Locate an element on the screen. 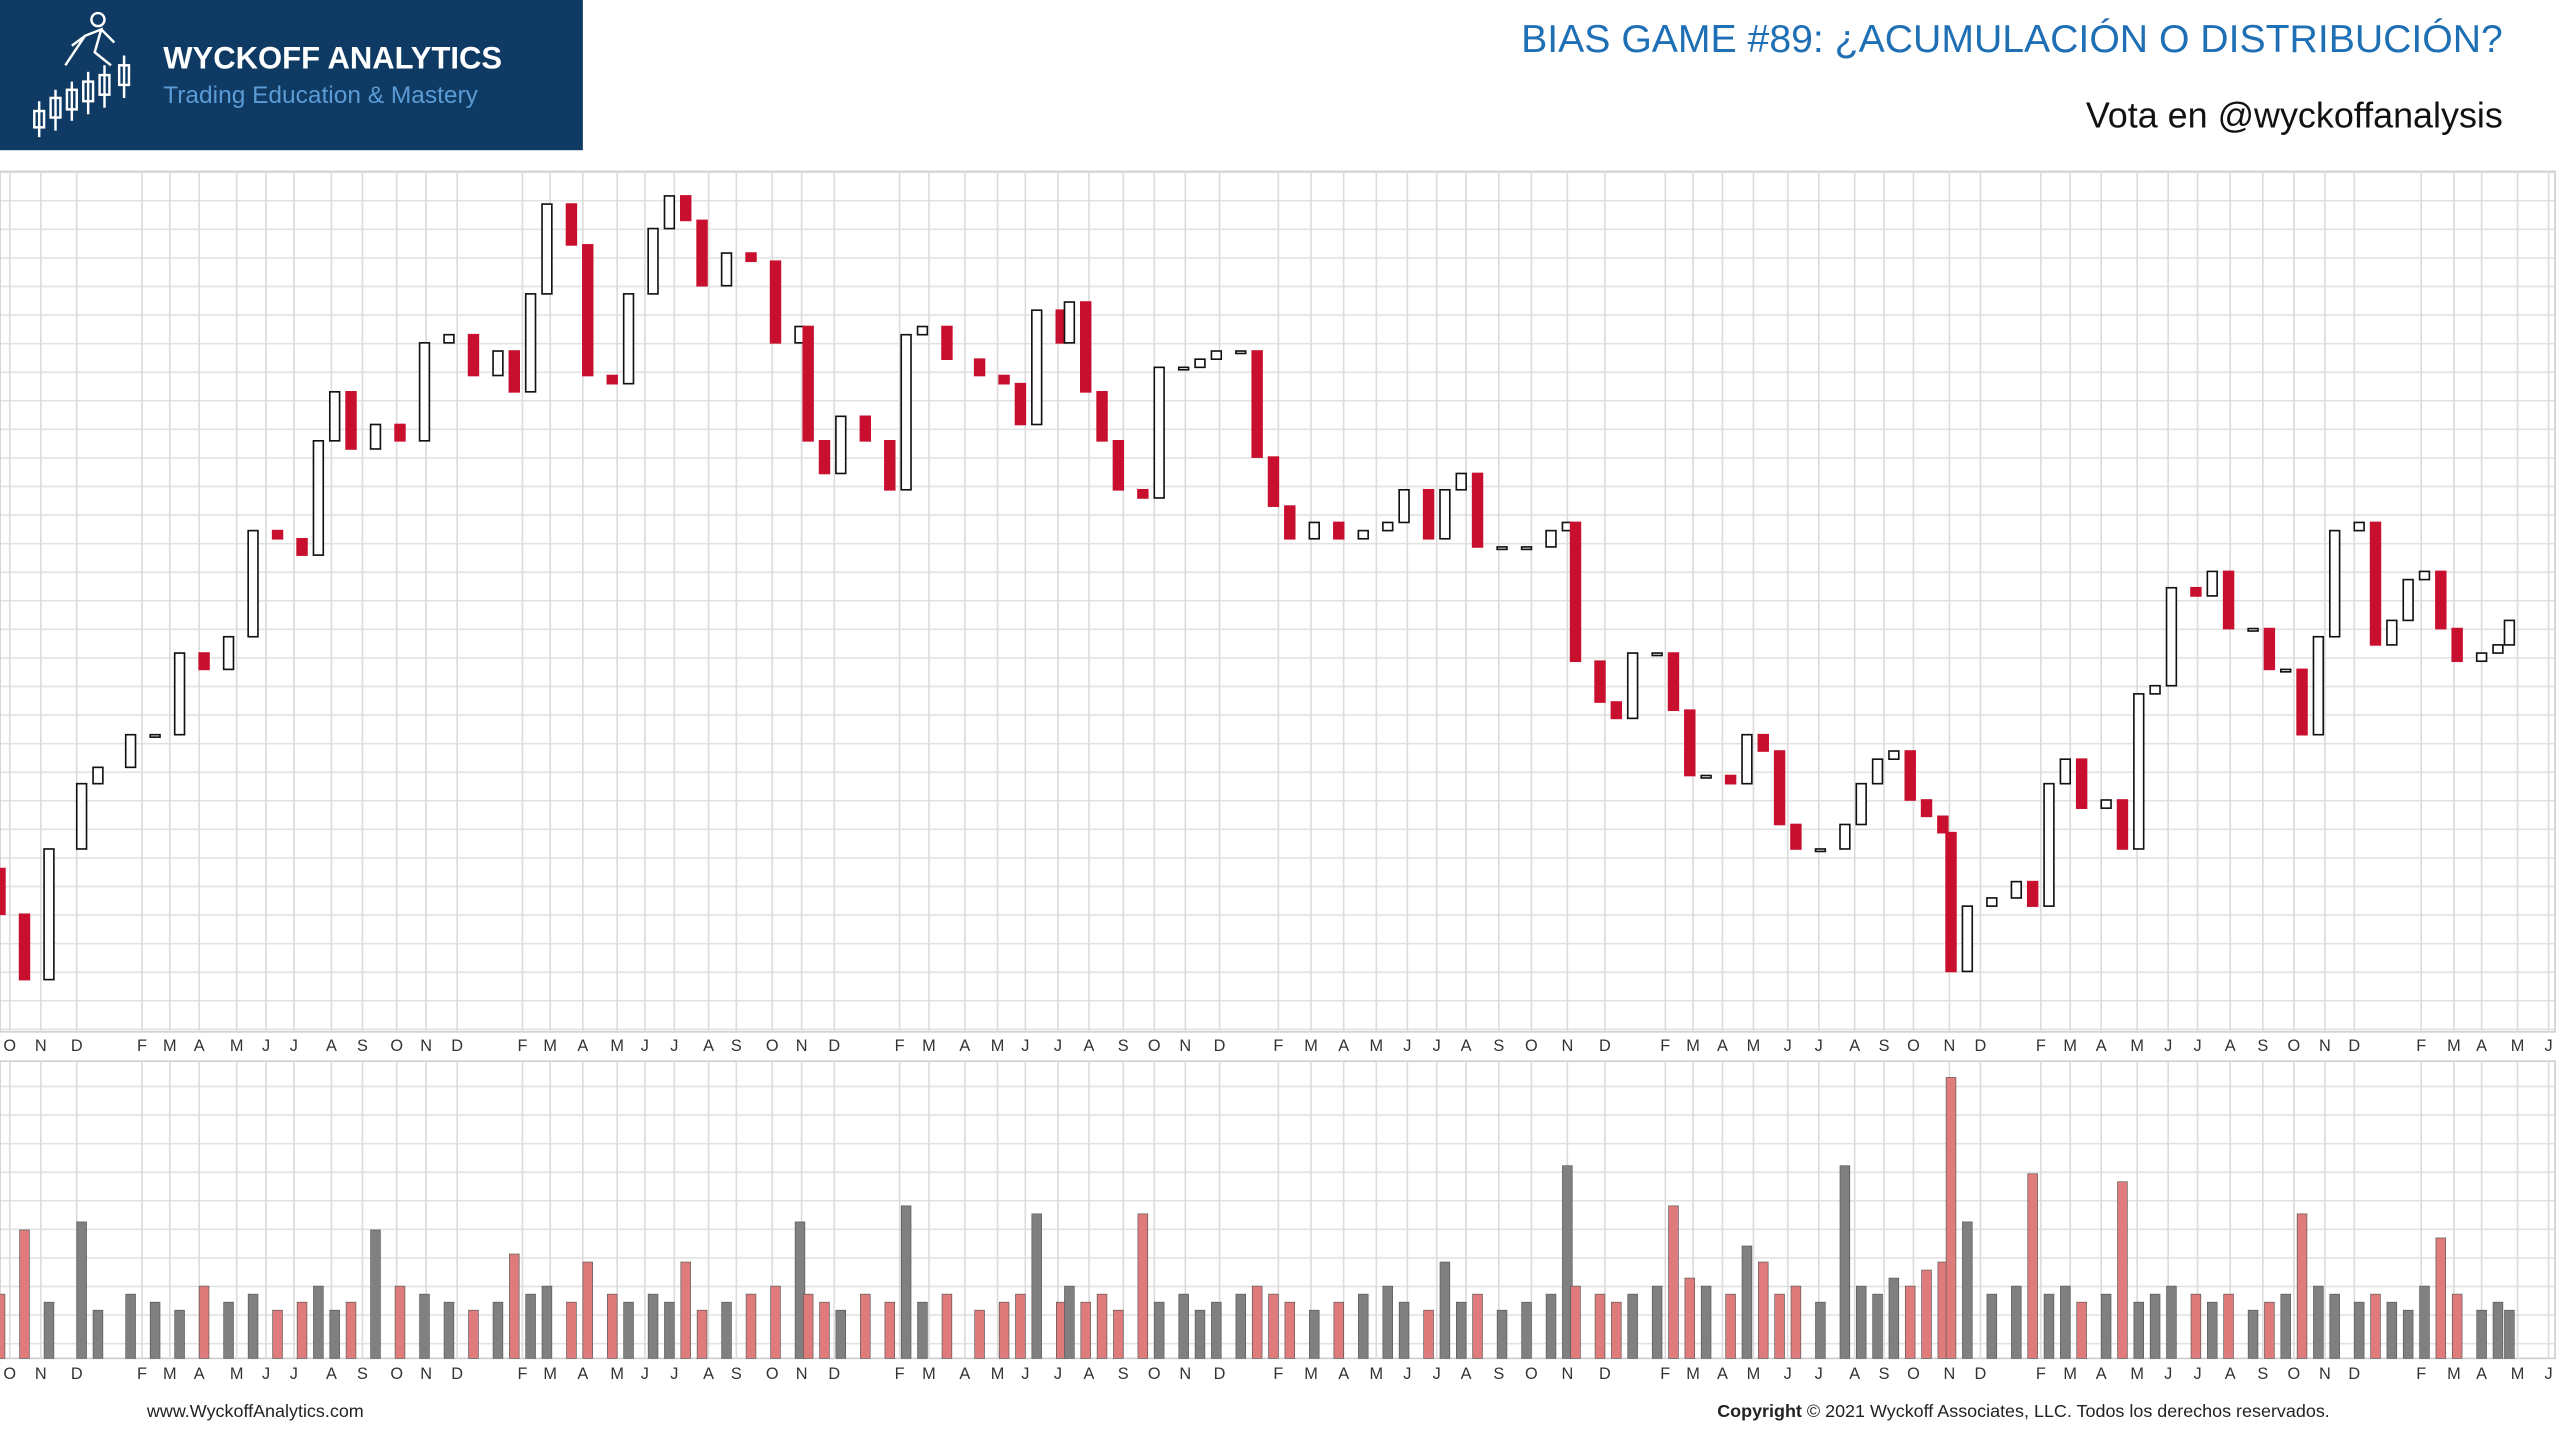  website: www.WyckoffAnalytics.com is located at coordinates (255, 1411).